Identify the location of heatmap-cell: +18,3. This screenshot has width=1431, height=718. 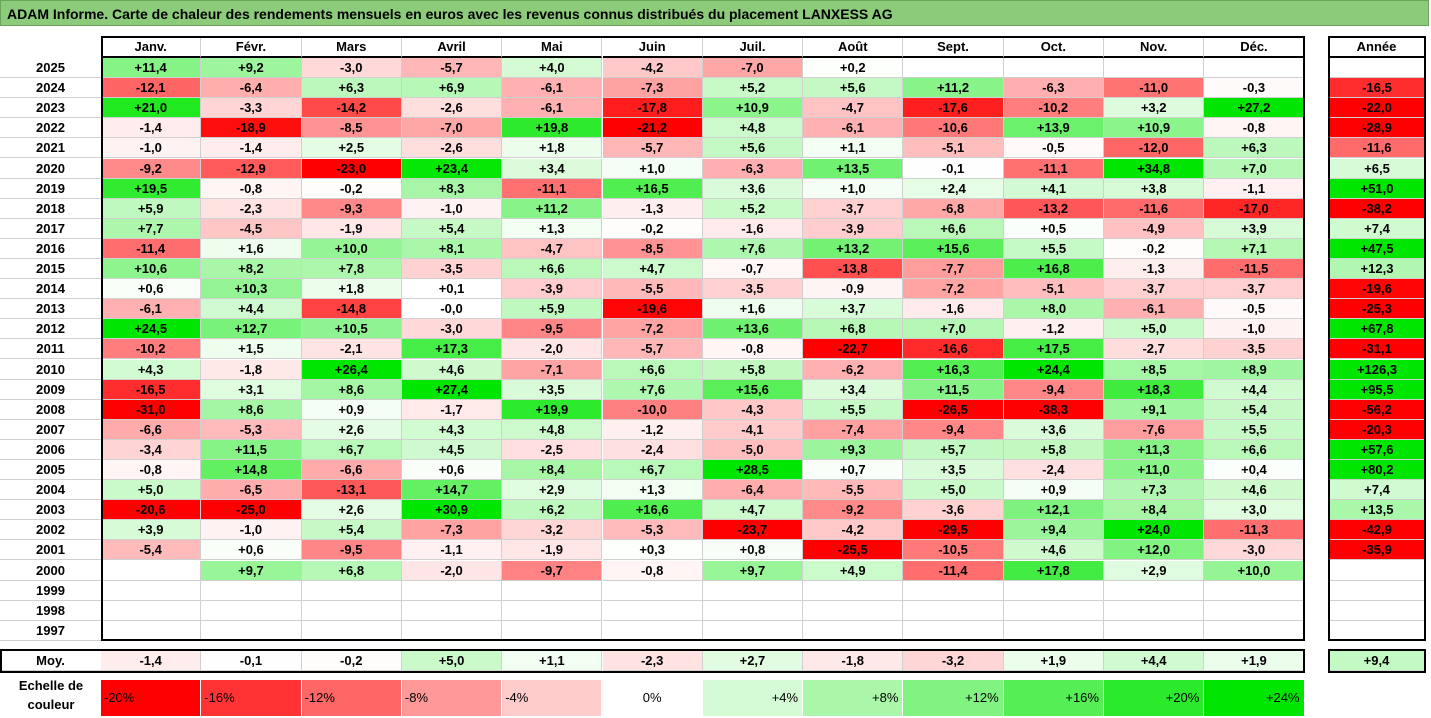
(1154, 389).